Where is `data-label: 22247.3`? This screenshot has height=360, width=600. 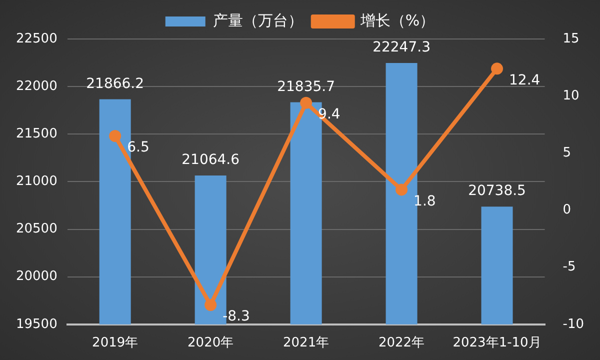
data-label: 22247.3 is located at coordinates (401, 48).